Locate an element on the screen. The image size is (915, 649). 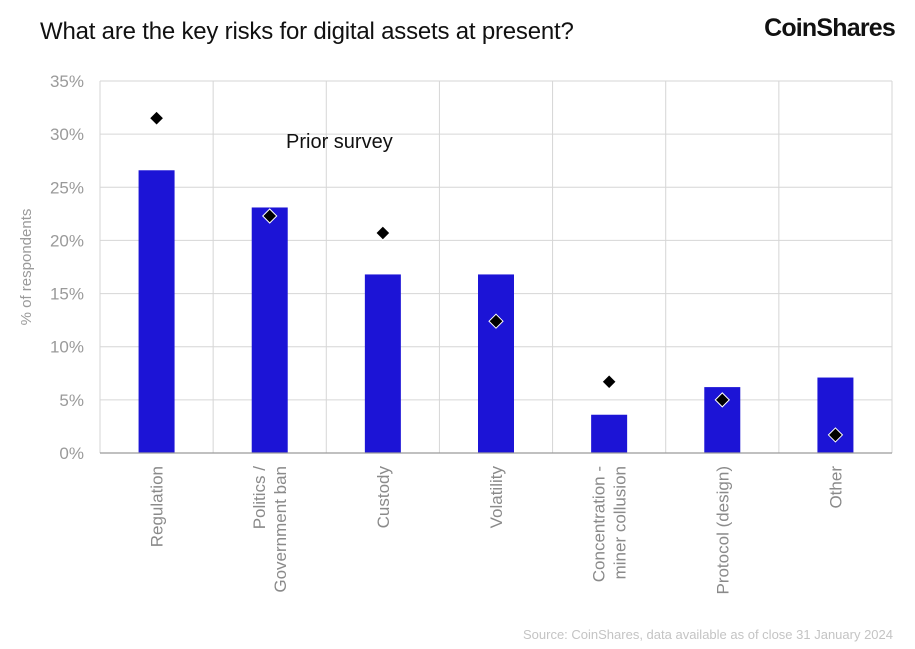
y-tick-label: 10% is located at coordinates (67, 347).